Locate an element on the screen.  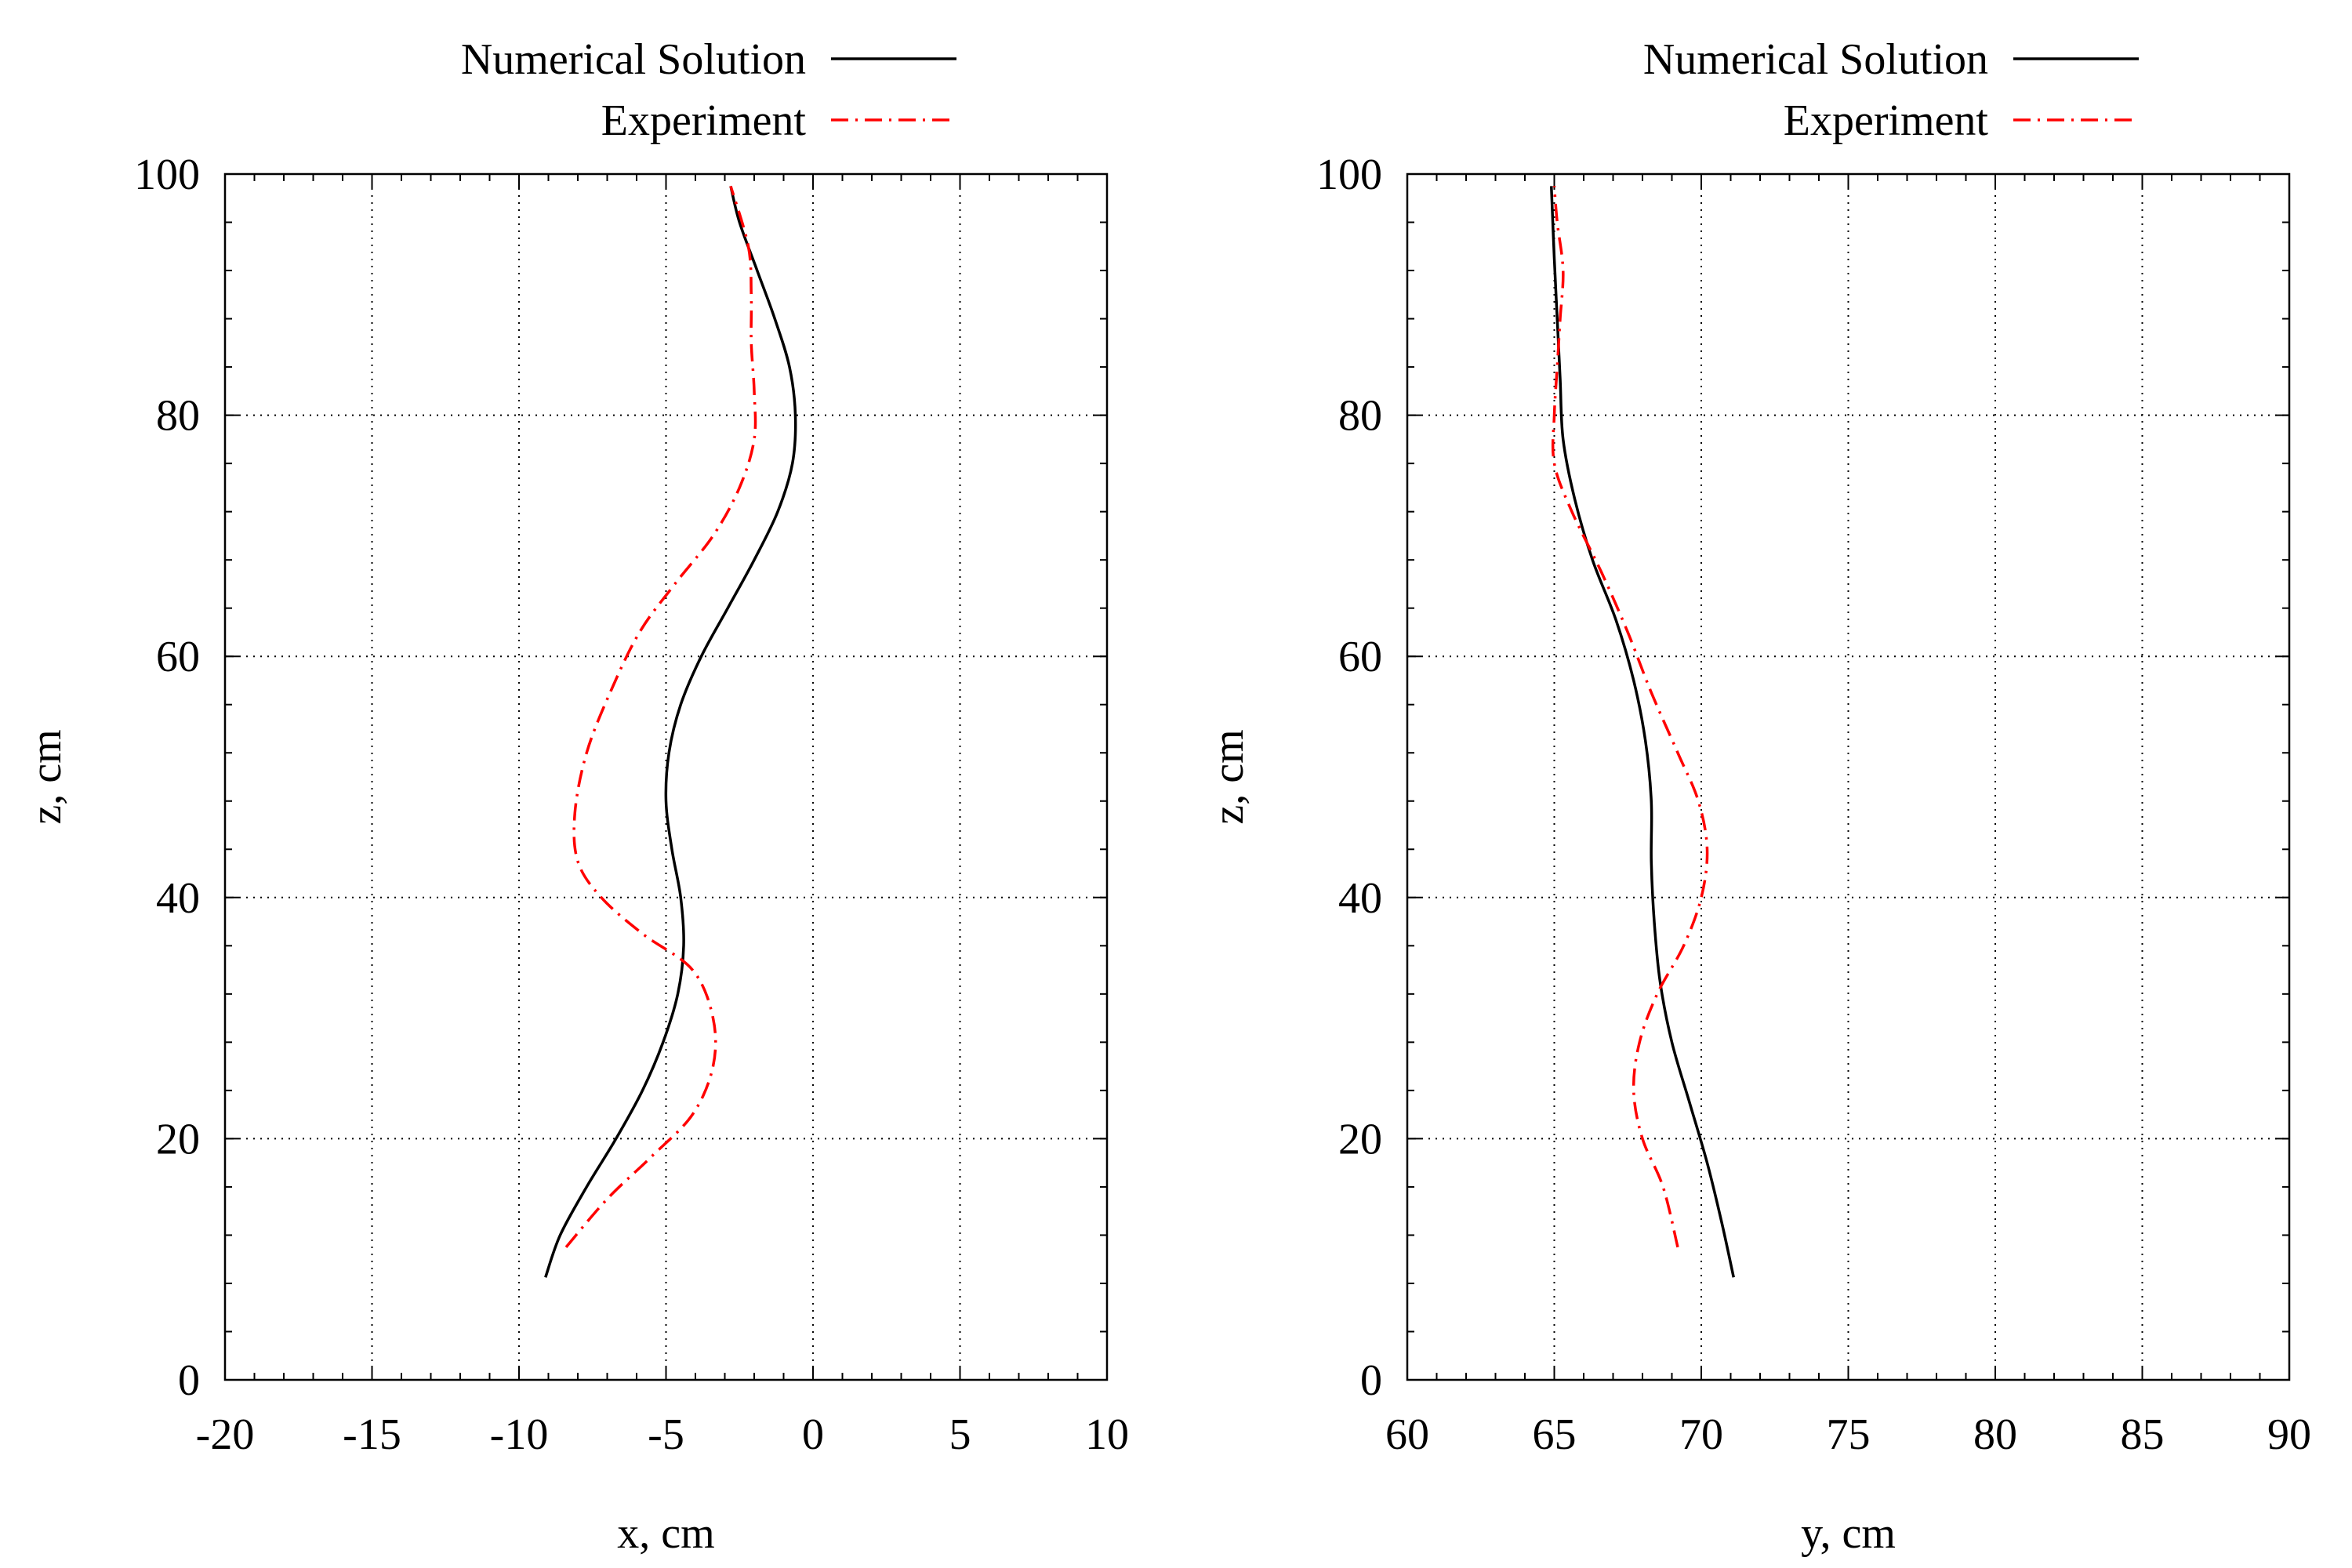
x-tick-label: -20 is located at coordinates (225, 1434).